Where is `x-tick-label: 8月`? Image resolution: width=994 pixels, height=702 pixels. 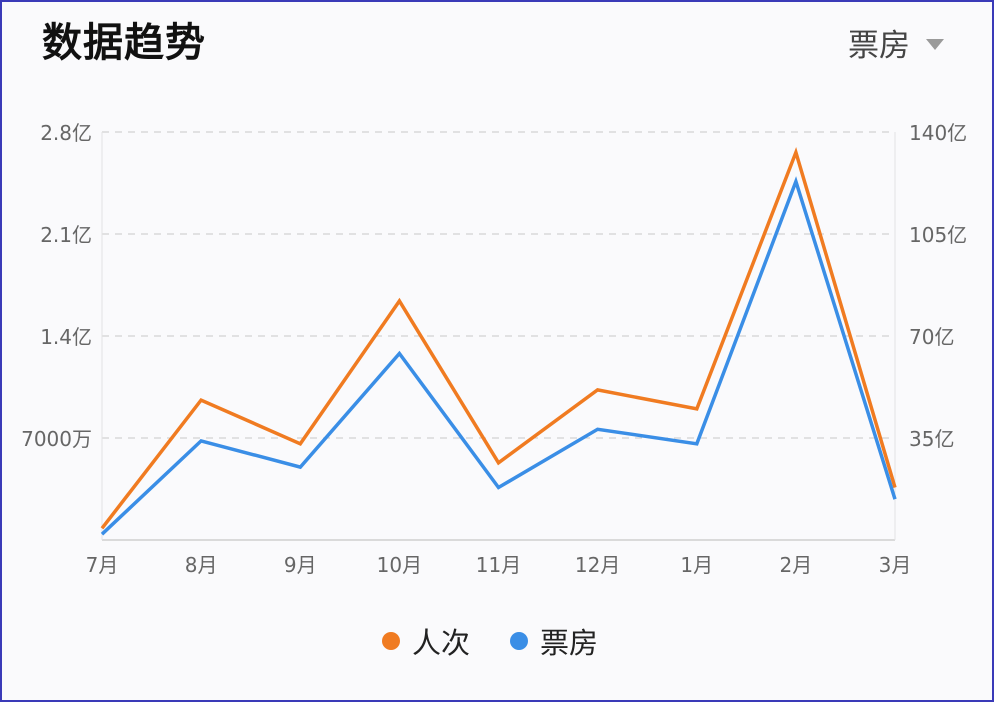 x-tick-label: 8月 is located at coordinates (201, 565).